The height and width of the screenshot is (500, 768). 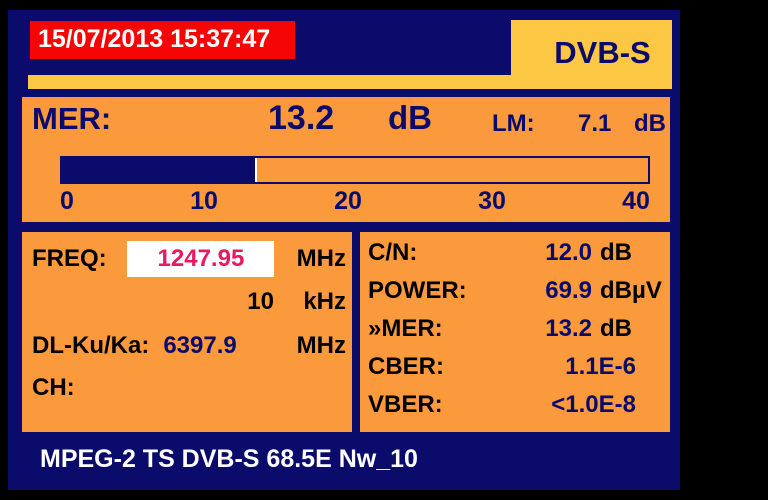 I want to click on mer-value: 13.2, so click(x=301, y=118).